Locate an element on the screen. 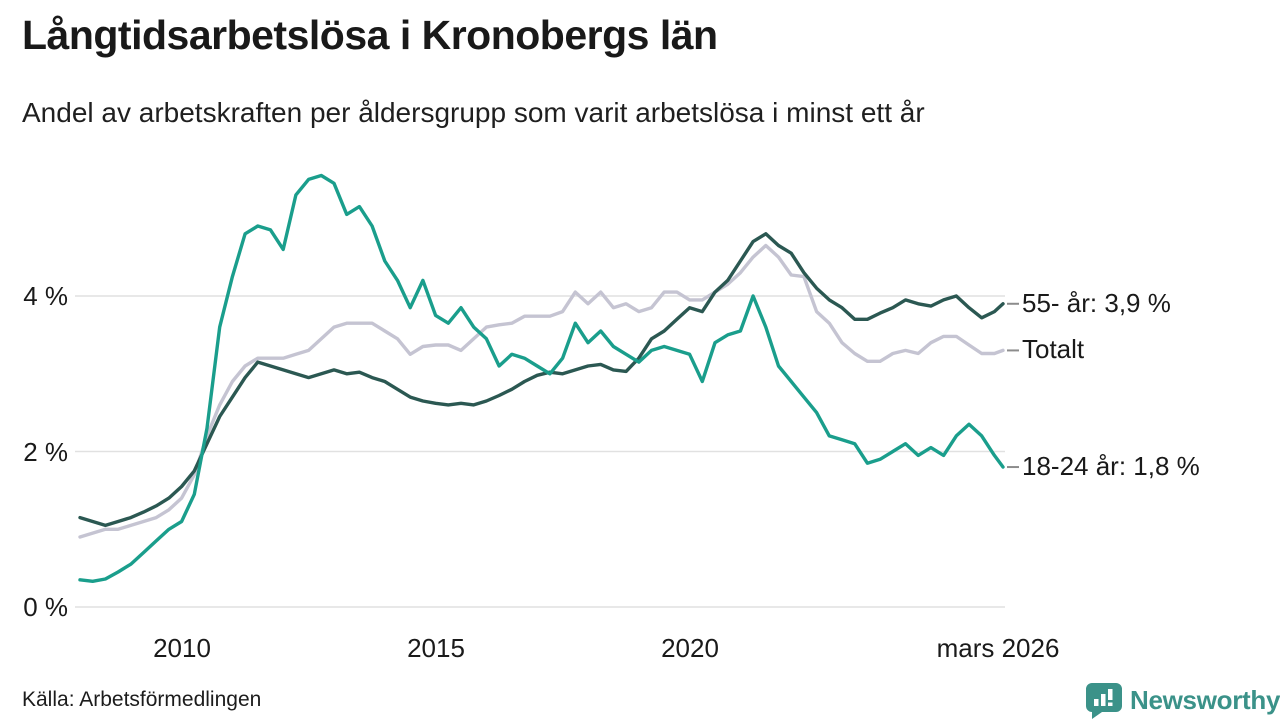 Image resolution: width=1280 pixels, height=720 pixels. newsworthy-logo: Newsworthy is located at coordinates (1182, 700).